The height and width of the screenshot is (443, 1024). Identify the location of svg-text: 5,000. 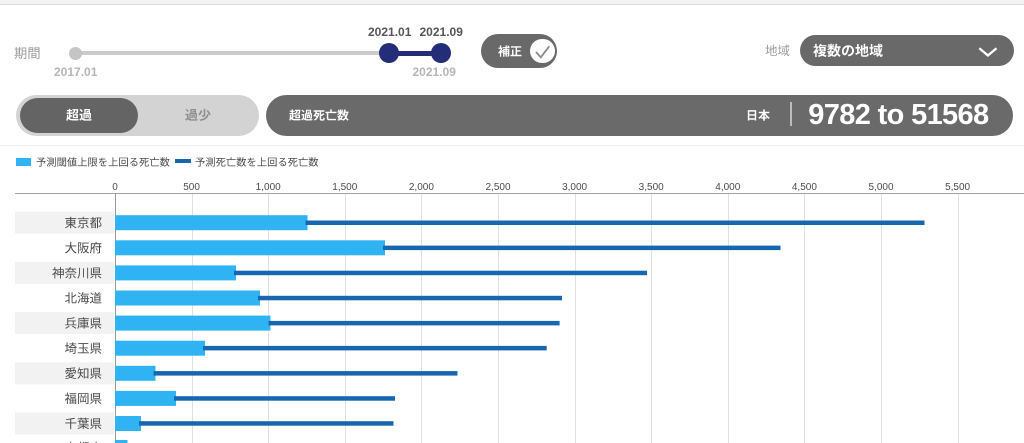
(880, 187).